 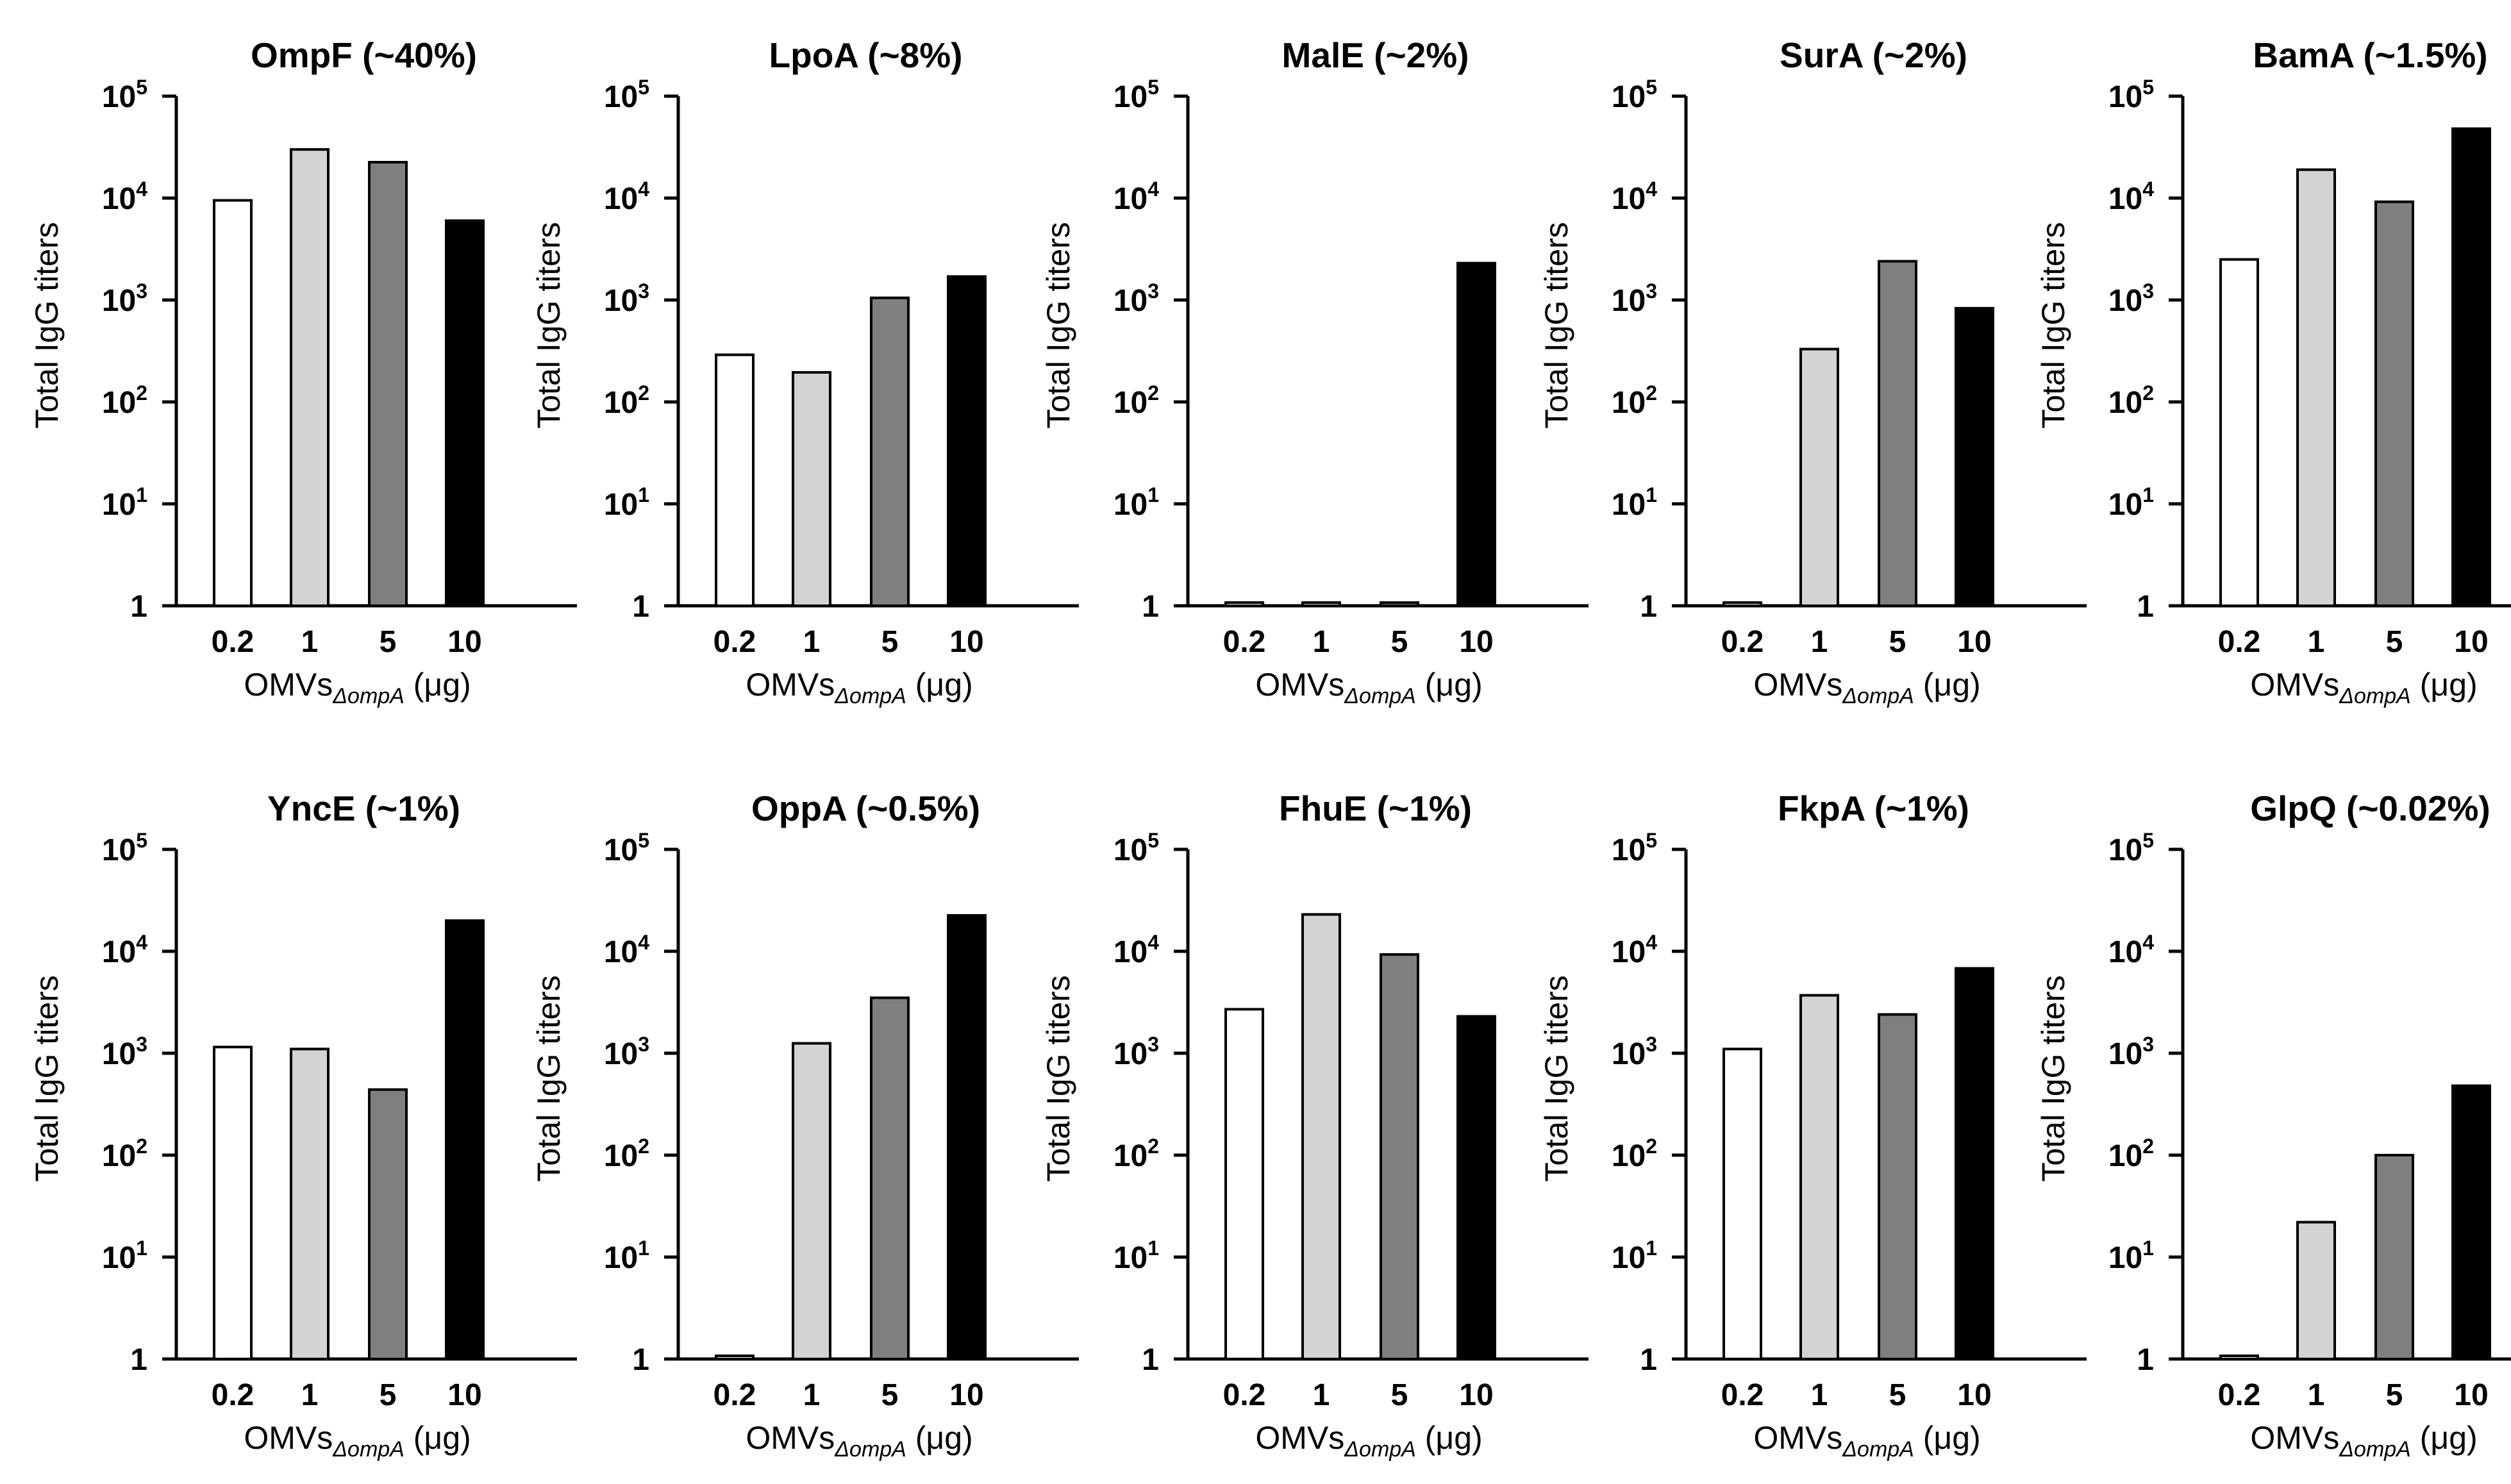 What do you see at coordinates (1153, 1146) in the screenshot?
I see `y-tick-exponent: 2` at bounding box center [1153, 1146].